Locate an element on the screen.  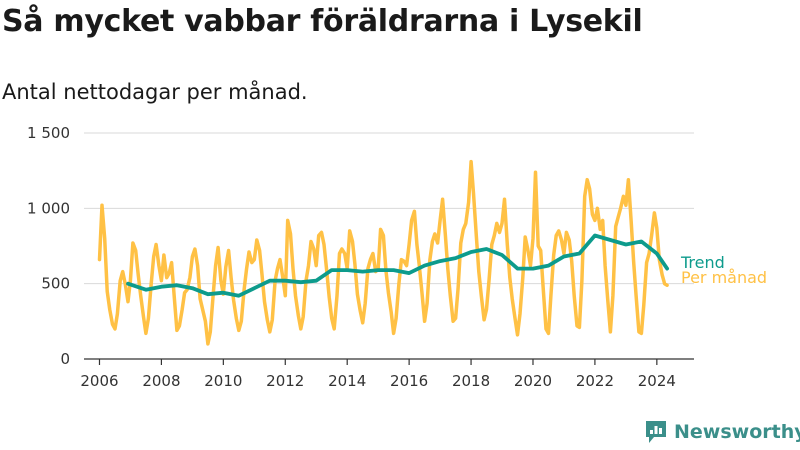
x-tick-label: 2012 is located at coordinates (285, 381).